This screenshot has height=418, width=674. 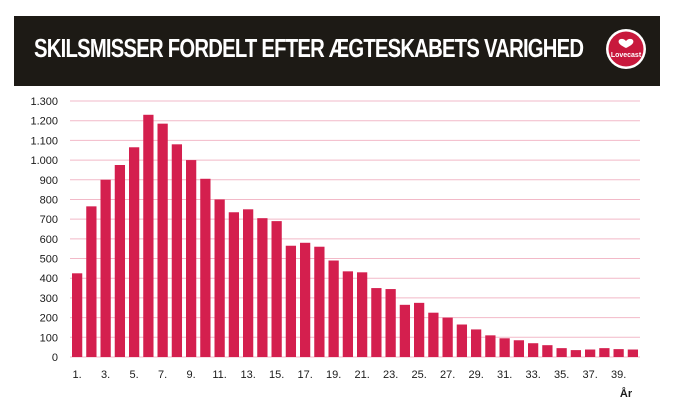 I want to click on x-tick-label: 15., so click(x=276, y=375).